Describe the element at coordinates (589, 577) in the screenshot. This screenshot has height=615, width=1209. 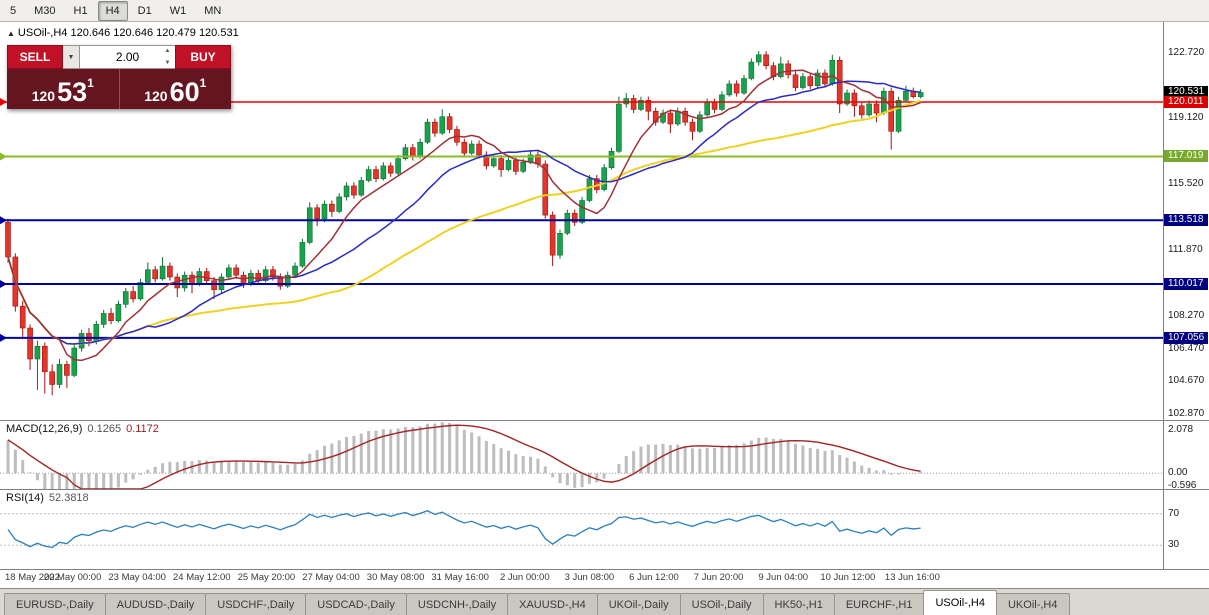
I see `time-axis-label: 3 Jun 08:00` at that location.